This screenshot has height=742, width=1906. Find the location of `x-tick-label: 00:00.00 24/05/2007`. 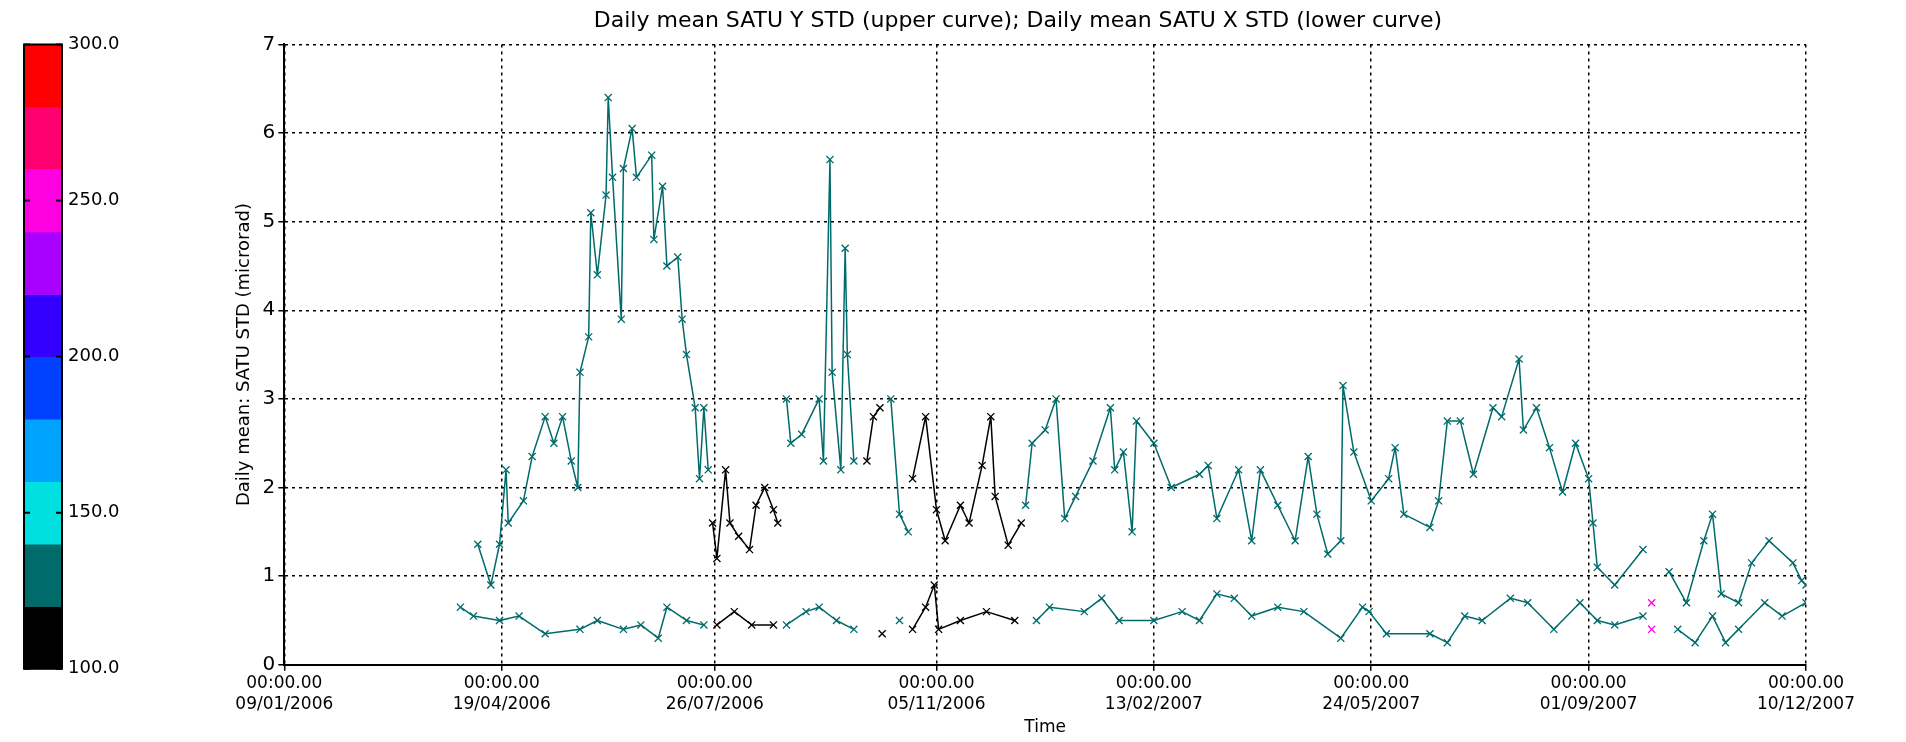

x-tick-label: 00:00.00 24/05/2007 is located at coordinates (1371, 692).